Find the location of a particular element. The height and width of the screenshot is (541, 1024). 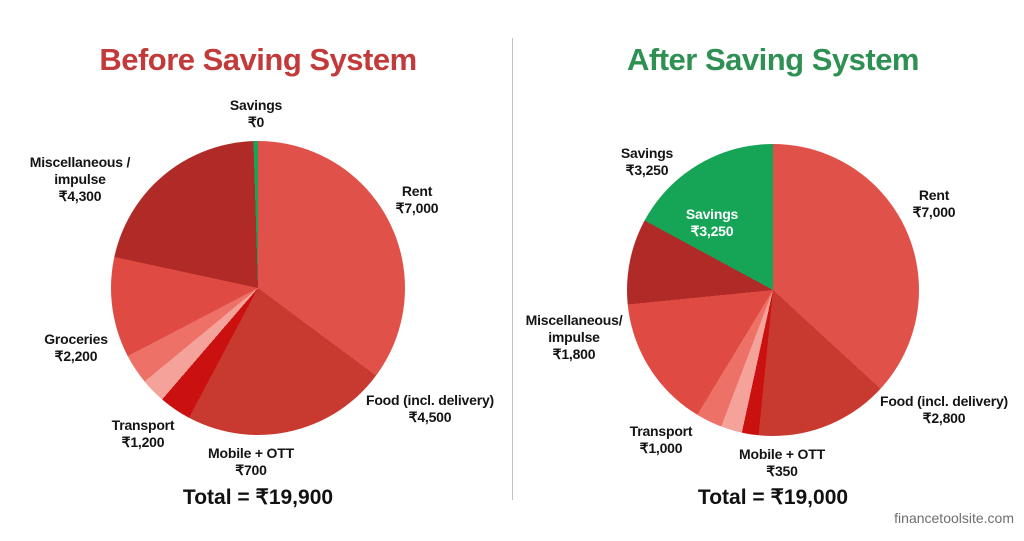

label-transport-before: Transport ₹1,200 is located at coordinates (143, 433).